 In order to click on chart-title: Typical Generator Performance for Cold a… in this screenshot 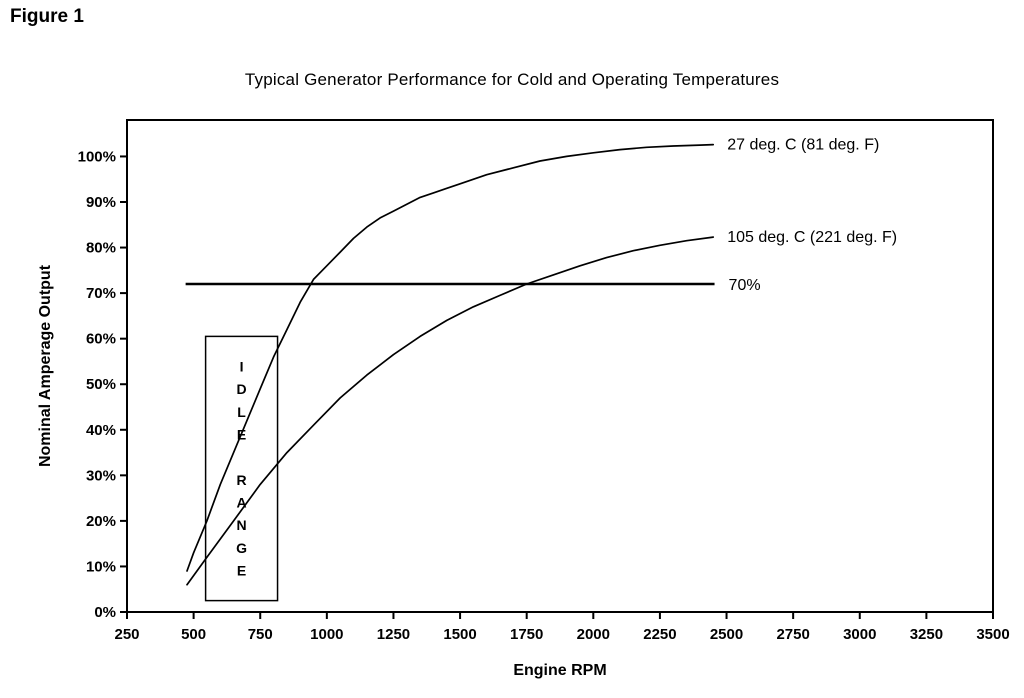, I will do `click(512, 79)`.